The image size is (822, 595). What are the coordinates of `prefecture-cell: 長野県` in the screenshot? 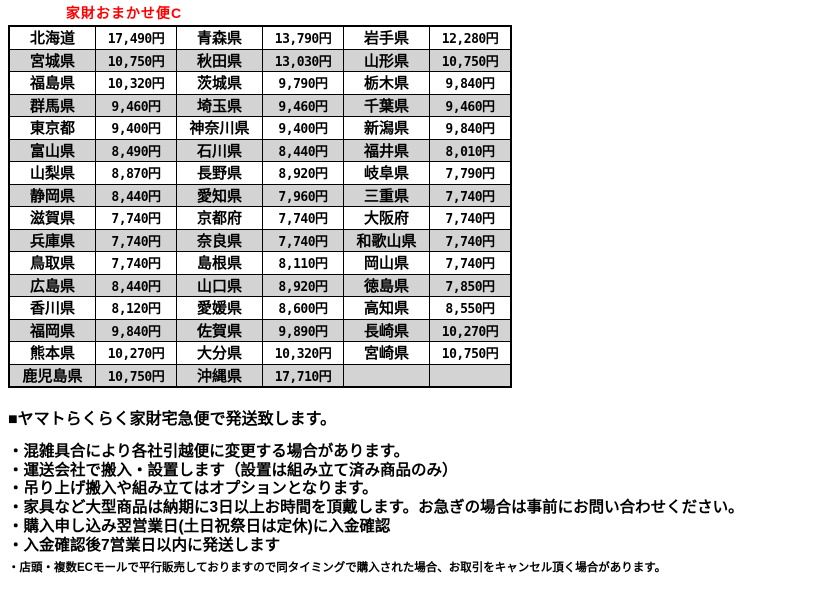 It's located at (219, 173).